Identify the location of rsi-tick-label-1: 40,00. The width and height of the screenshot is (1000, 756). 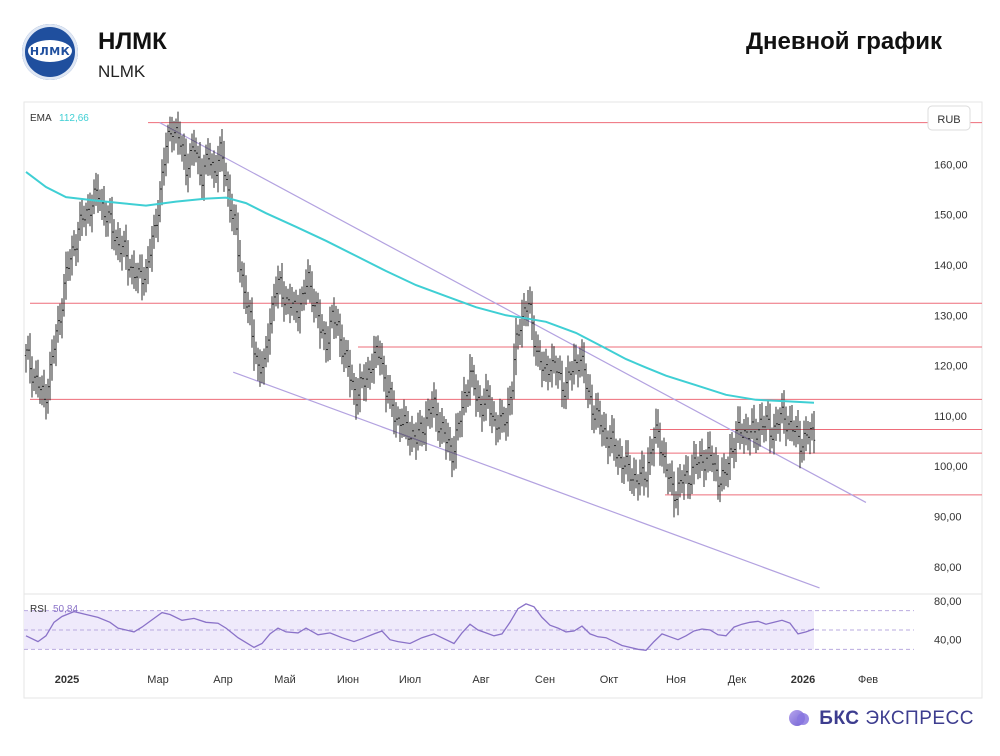
(948, 641).